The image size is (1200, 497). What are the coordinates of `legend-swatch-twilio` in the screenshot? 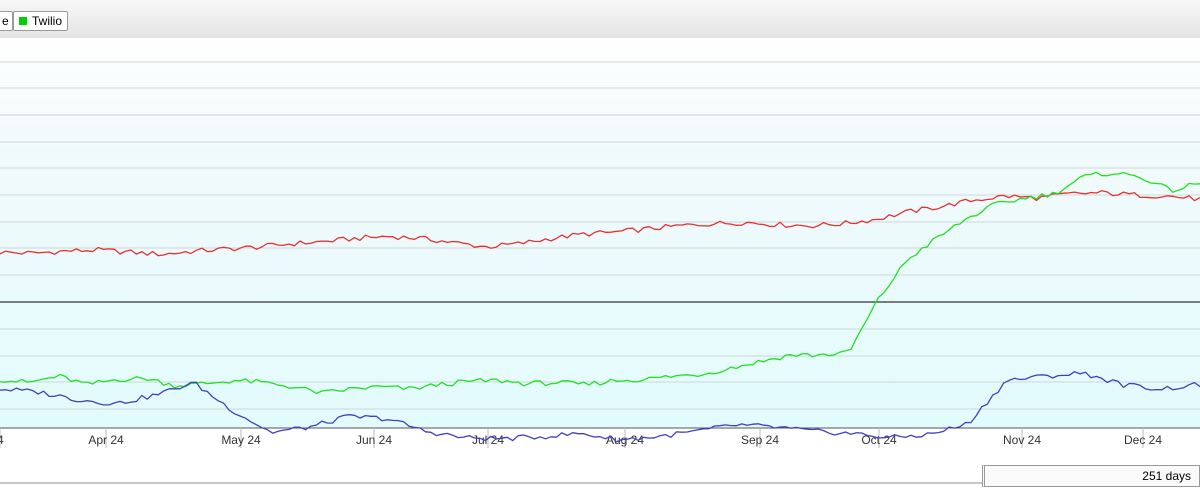 It's located at (23, 21).